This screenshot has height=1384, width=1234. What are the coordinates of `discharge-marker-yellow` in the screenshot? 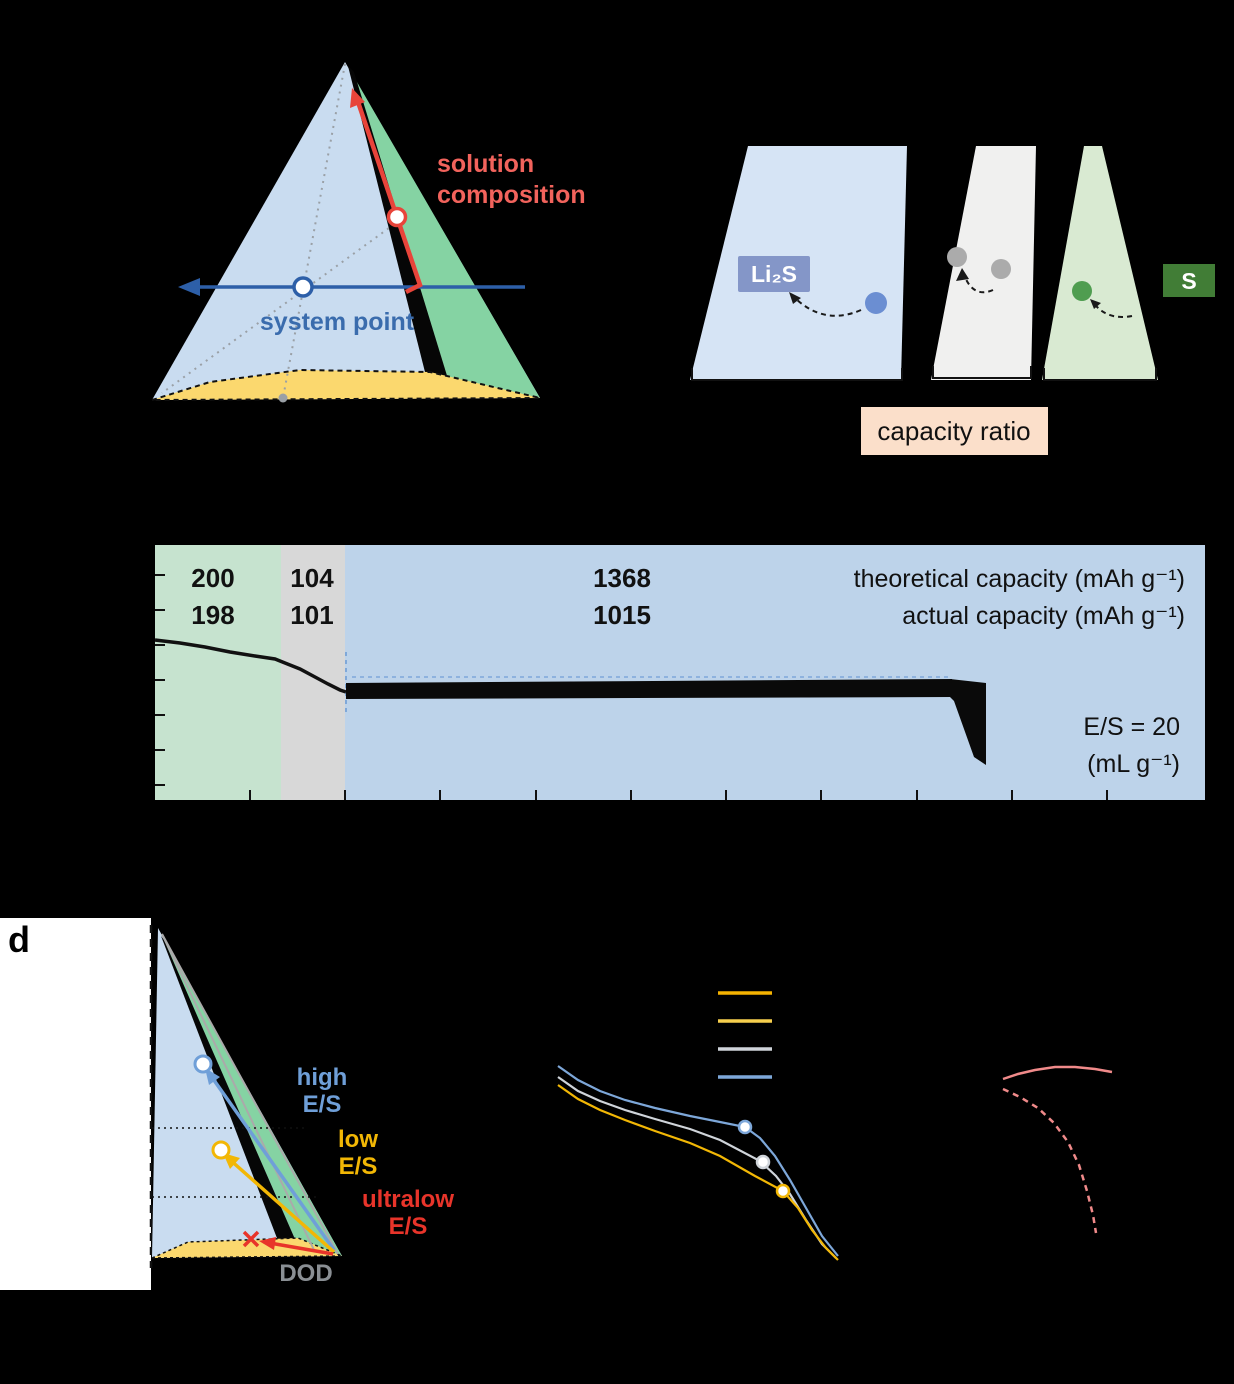 It's located at (783, 1191).